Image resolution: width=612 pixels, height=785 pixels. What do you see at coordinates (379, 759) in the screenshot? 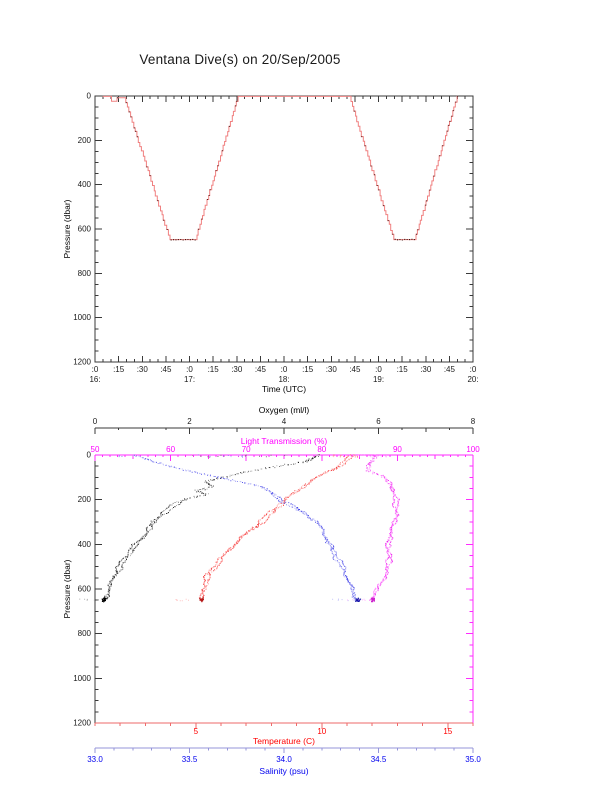
I see `svg-text: 34.5` at bounding box center [379, 759].